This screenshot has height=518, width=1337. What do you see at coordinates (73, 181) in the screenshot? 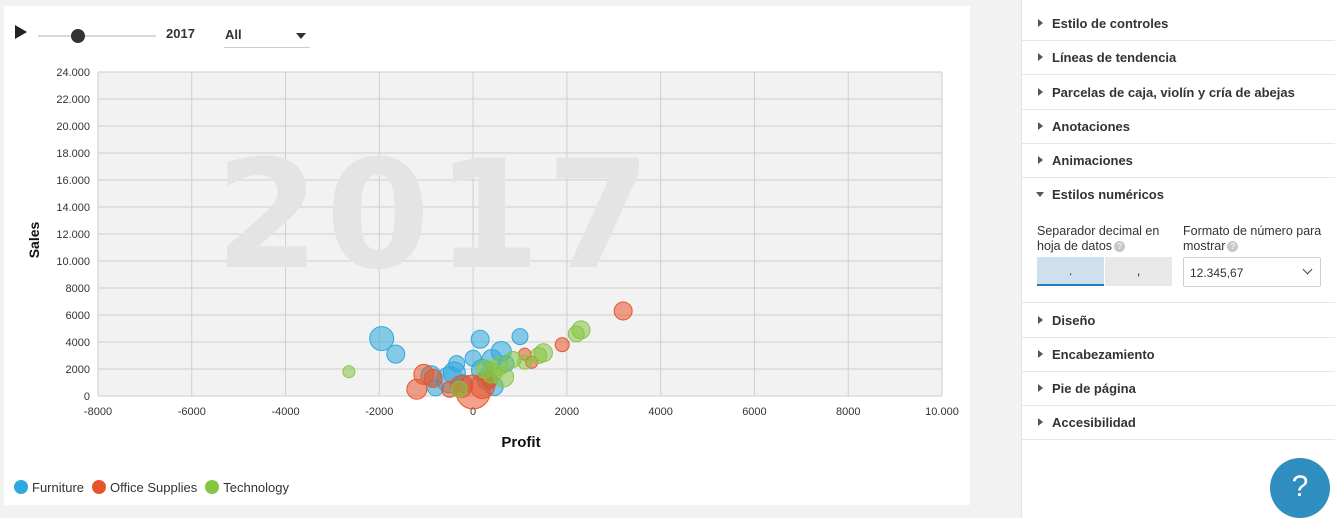
I see `y-tick-label: 16.000` at bounding box center [73, 181].